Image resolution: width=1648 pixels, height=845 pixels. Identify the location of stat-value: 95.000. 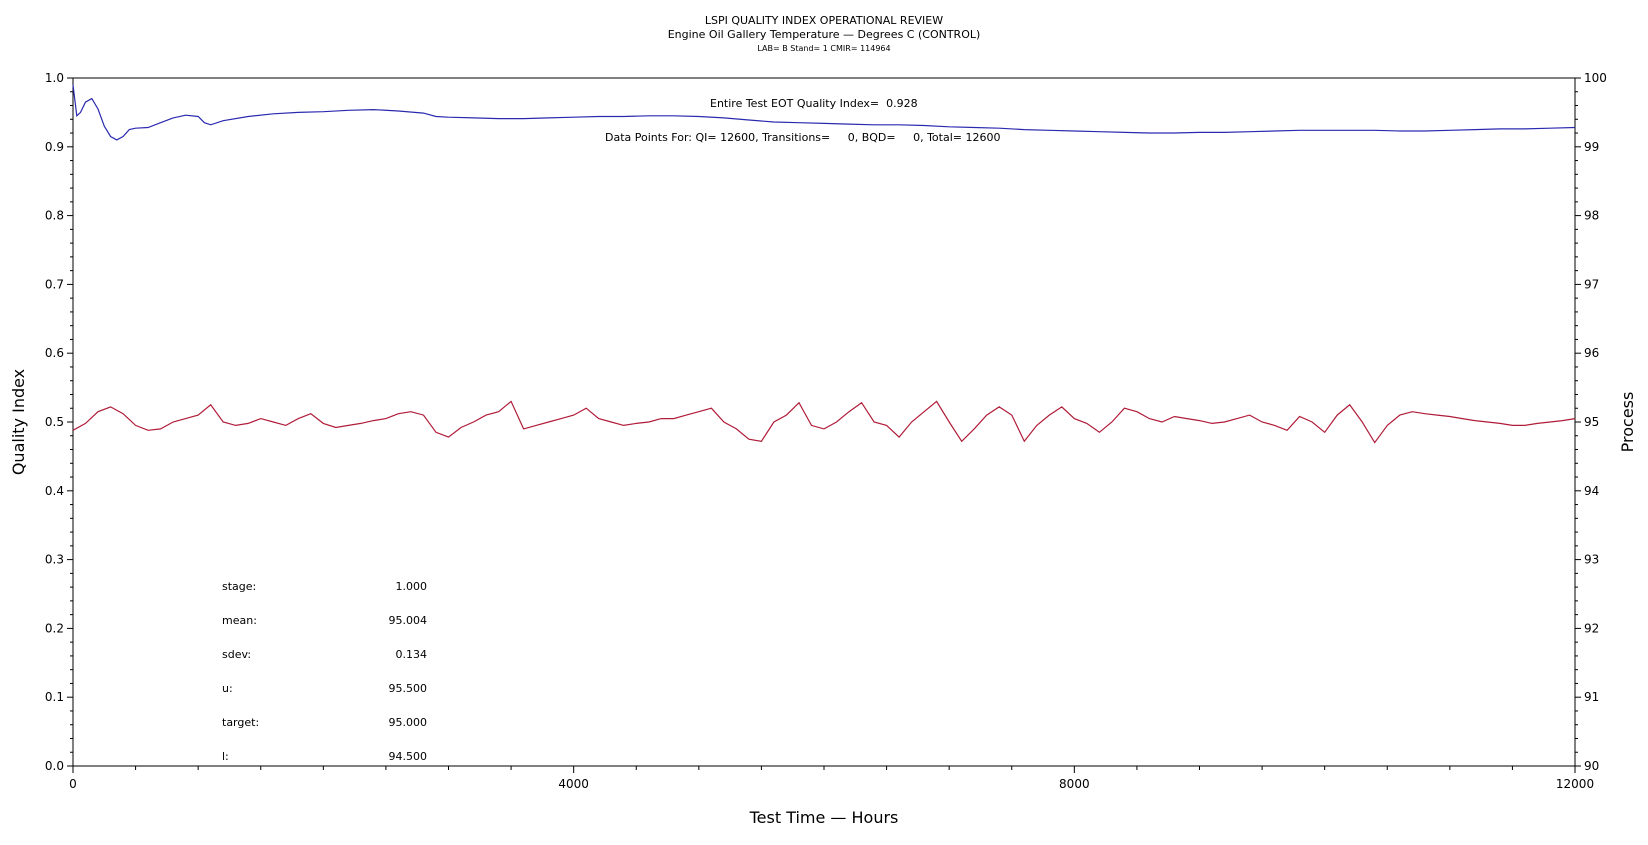
(408, 722).